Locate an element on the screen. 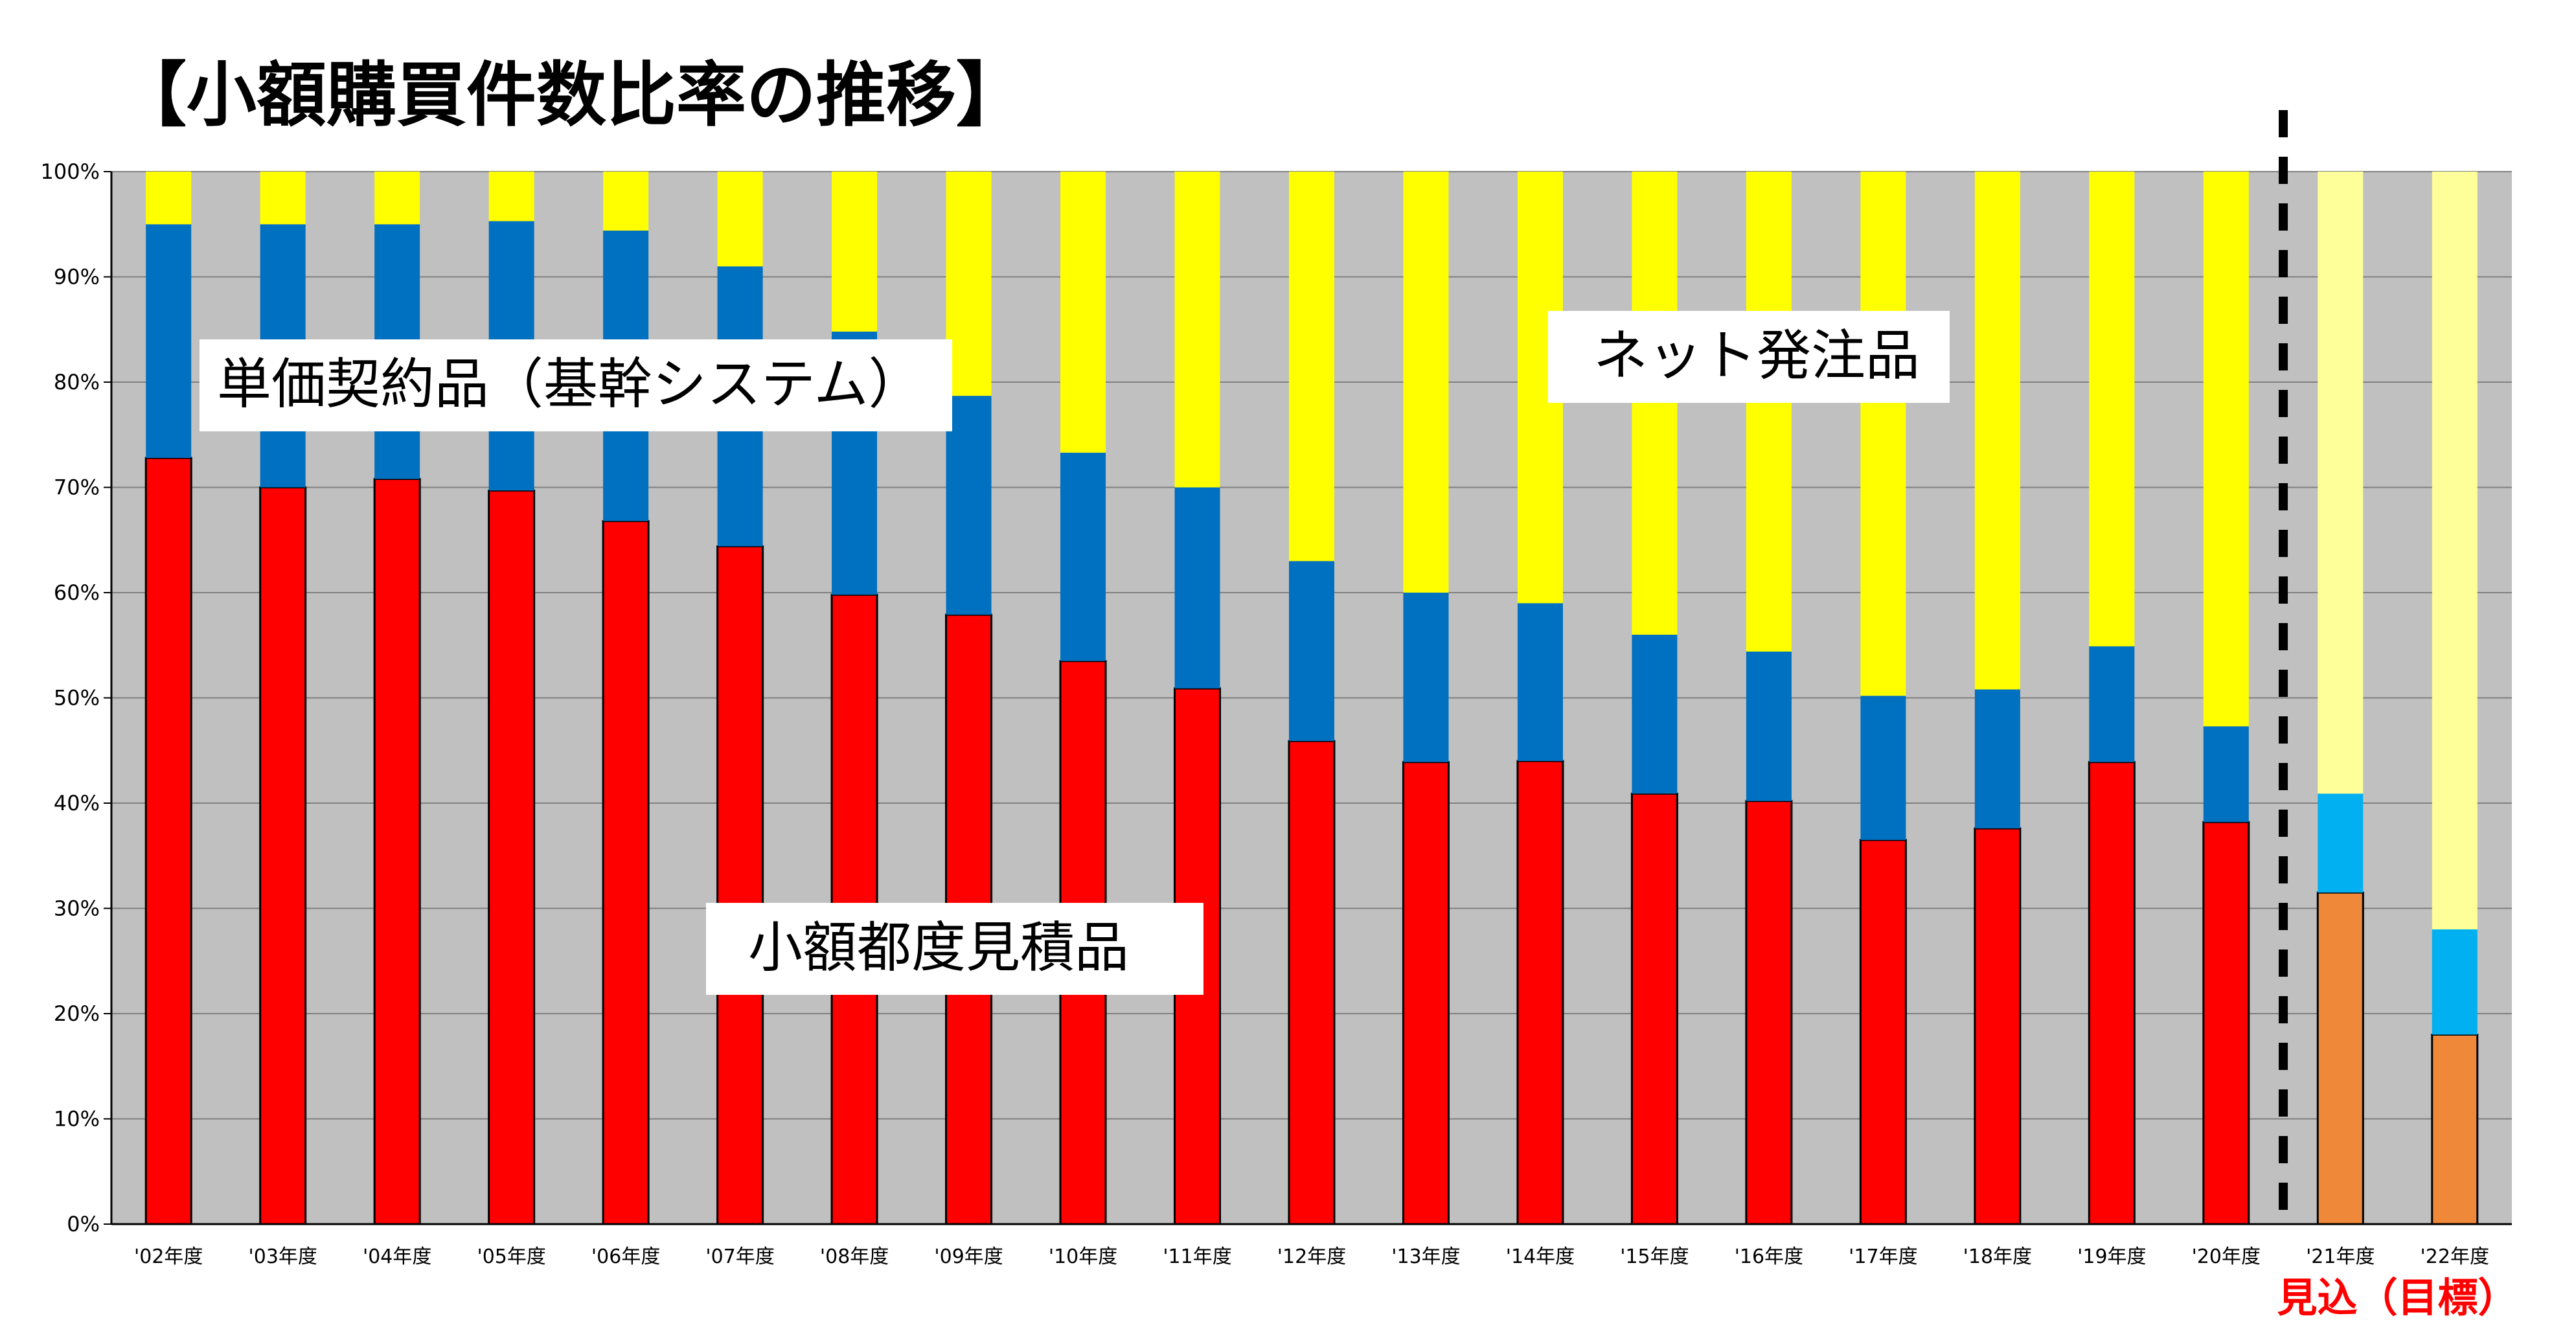 The image size is (2576, 1342). series-label-net-box is located at coordinates (1749, 357).